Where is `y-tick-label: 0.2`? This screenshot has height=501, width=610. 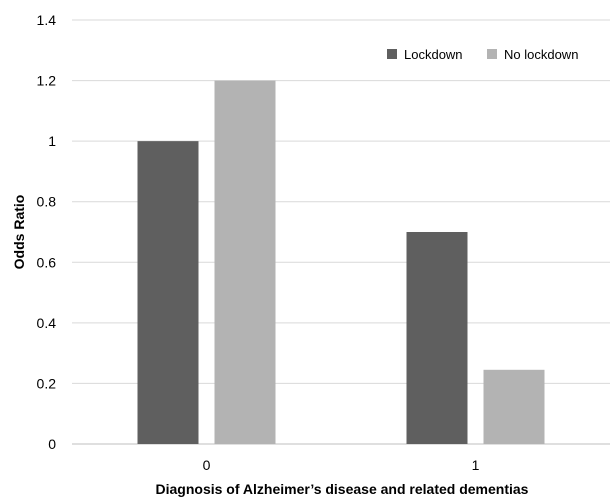
y-tick-label: 0.2 is located at coordinates (47, 383).